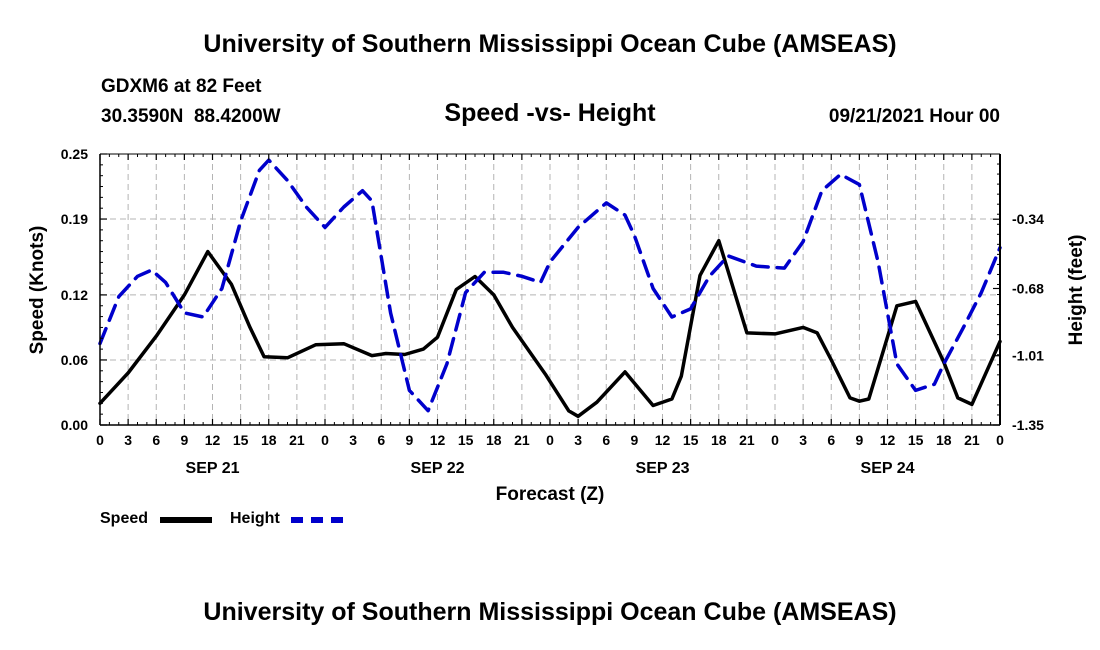  Describe the element at coordinates (74, 154) in the screenshot. I see `y-tick-label: 0.25` at that location.